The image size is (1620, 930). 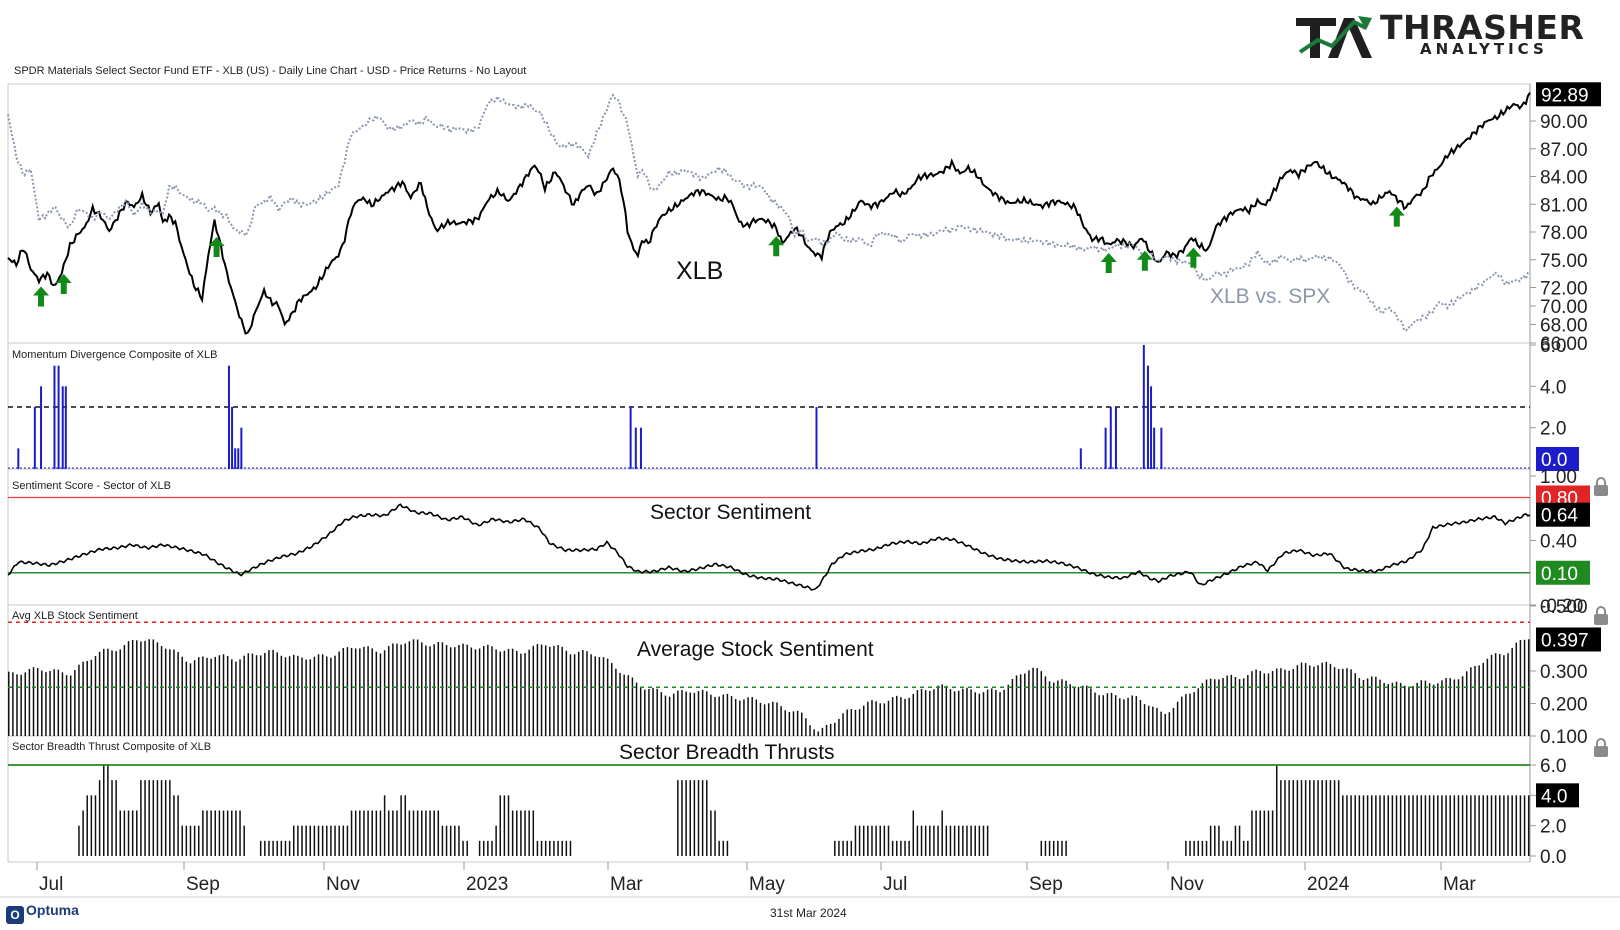 What do you see at coordinates (1565, 640) in the screenshot?
I see `last-value-label: 0.397` at bounding box center [1565, 640].